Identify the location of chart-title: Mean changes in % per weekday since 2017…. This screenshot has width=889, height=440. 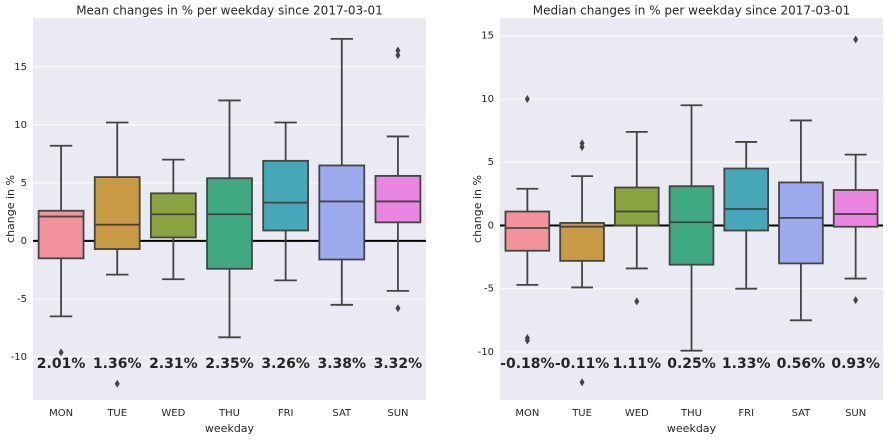
(229, 11).